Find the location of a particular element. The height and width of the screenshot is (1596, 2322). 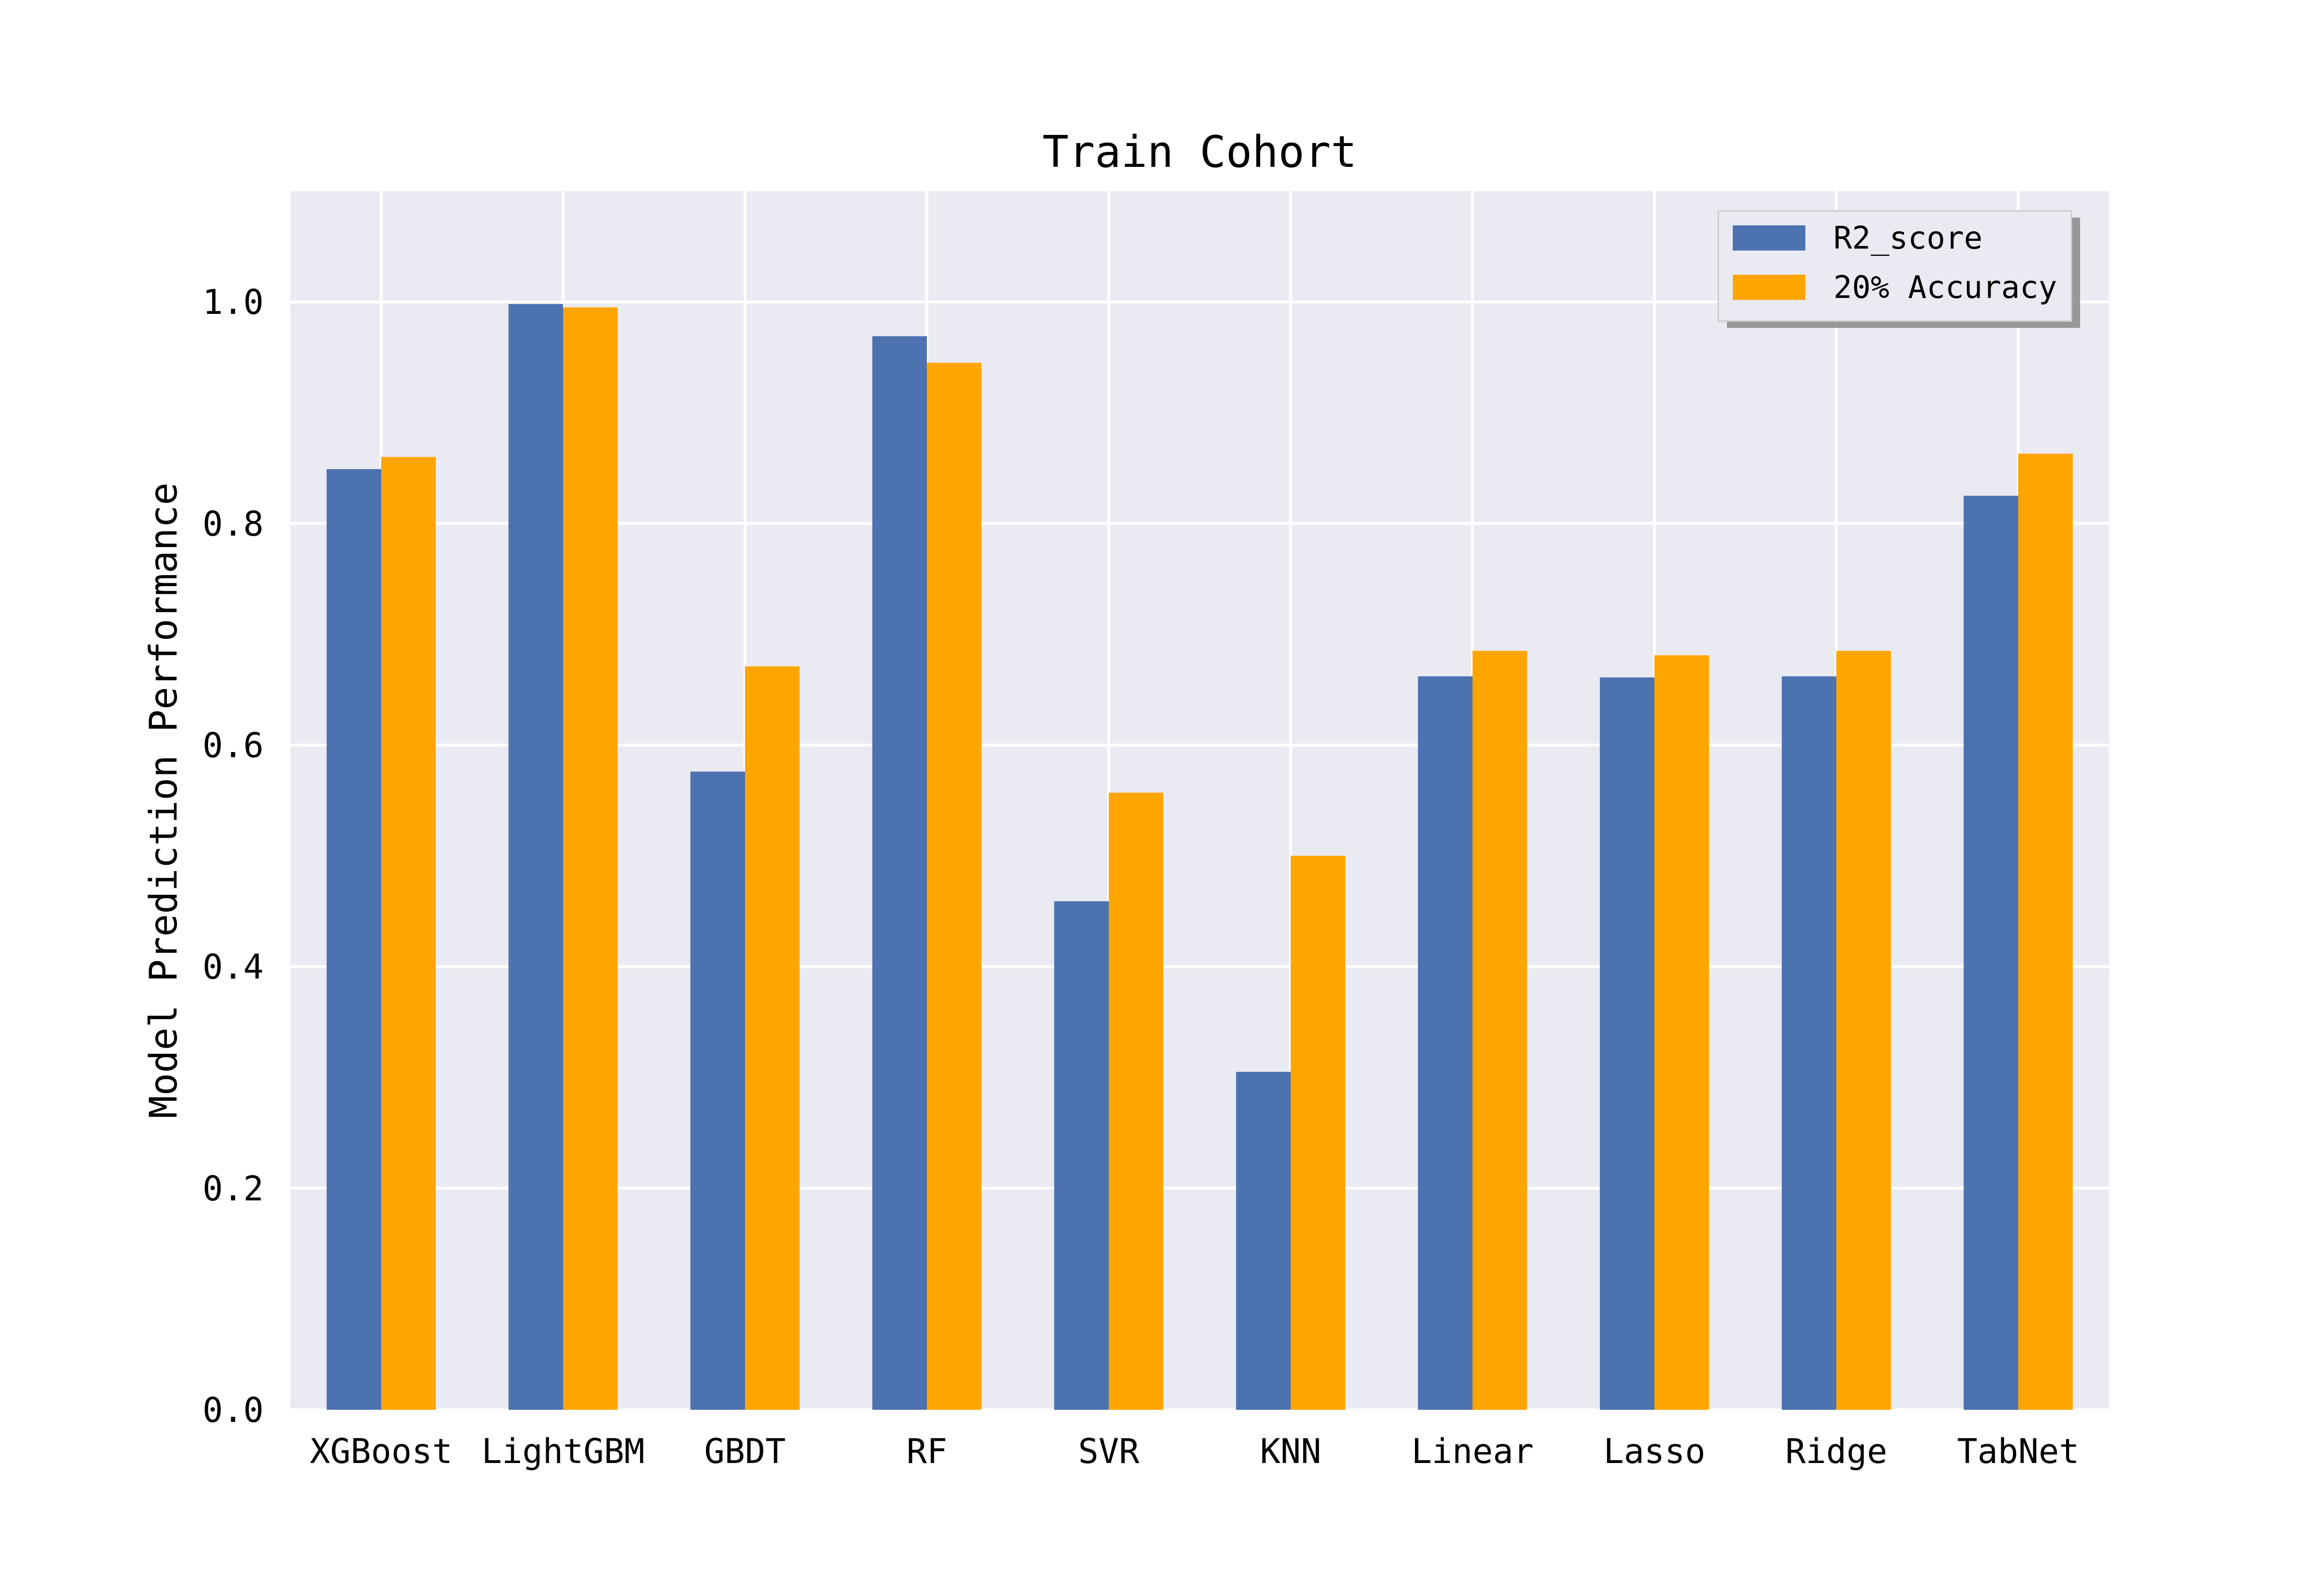

legend-swatch-20-accuracy is located at coordinates (1769, 287).